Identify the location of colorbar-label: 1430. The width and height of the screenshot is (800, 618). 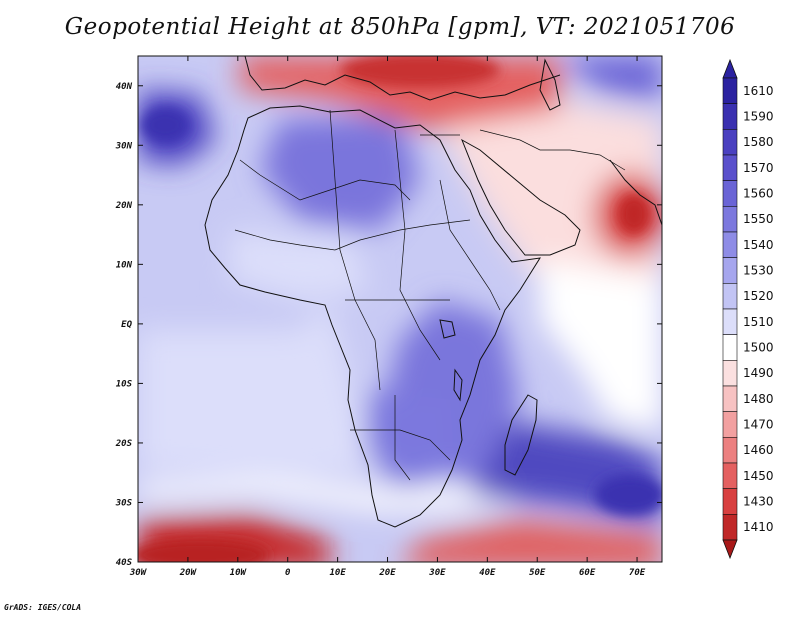
(758, 502).